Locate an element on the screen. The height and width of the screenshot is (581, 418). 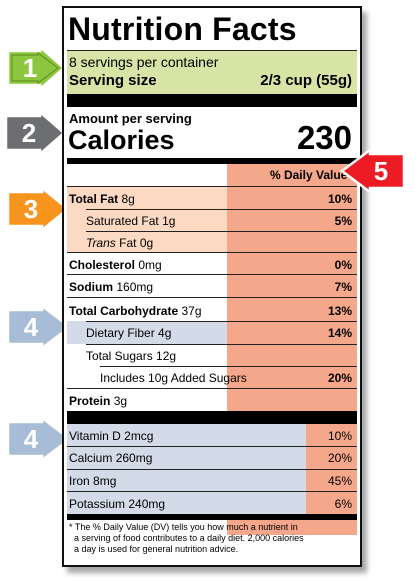
iron-dv: 45% is located at coordinates (339, 481).